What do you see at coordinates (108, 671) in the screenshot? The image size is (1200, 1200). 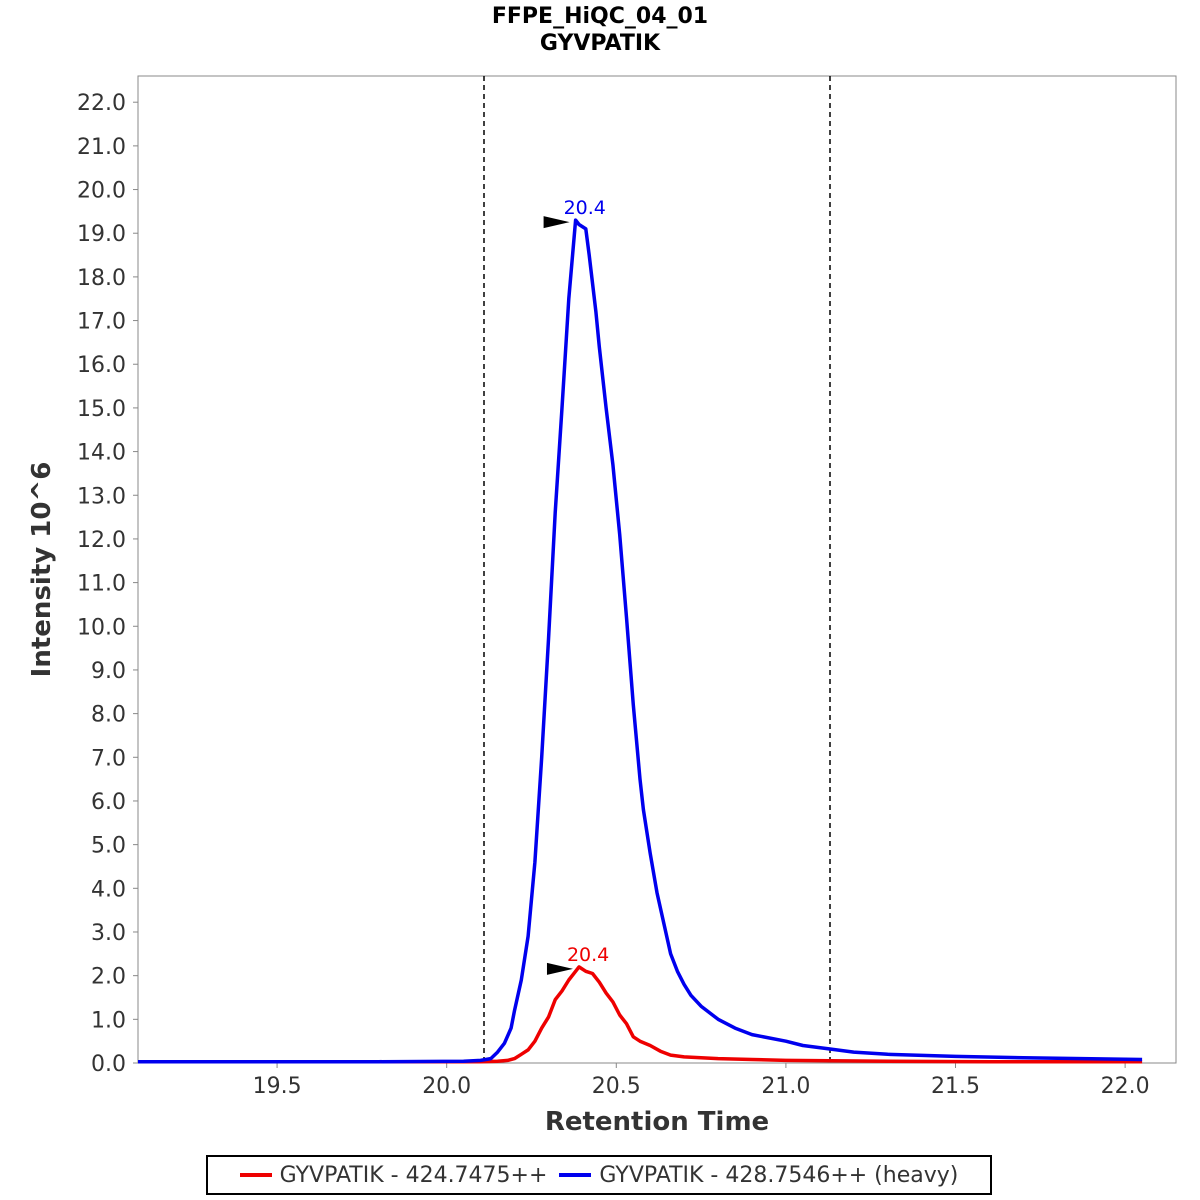 I see `y-tick-label: 9.0` at bounding box center [108, 671].